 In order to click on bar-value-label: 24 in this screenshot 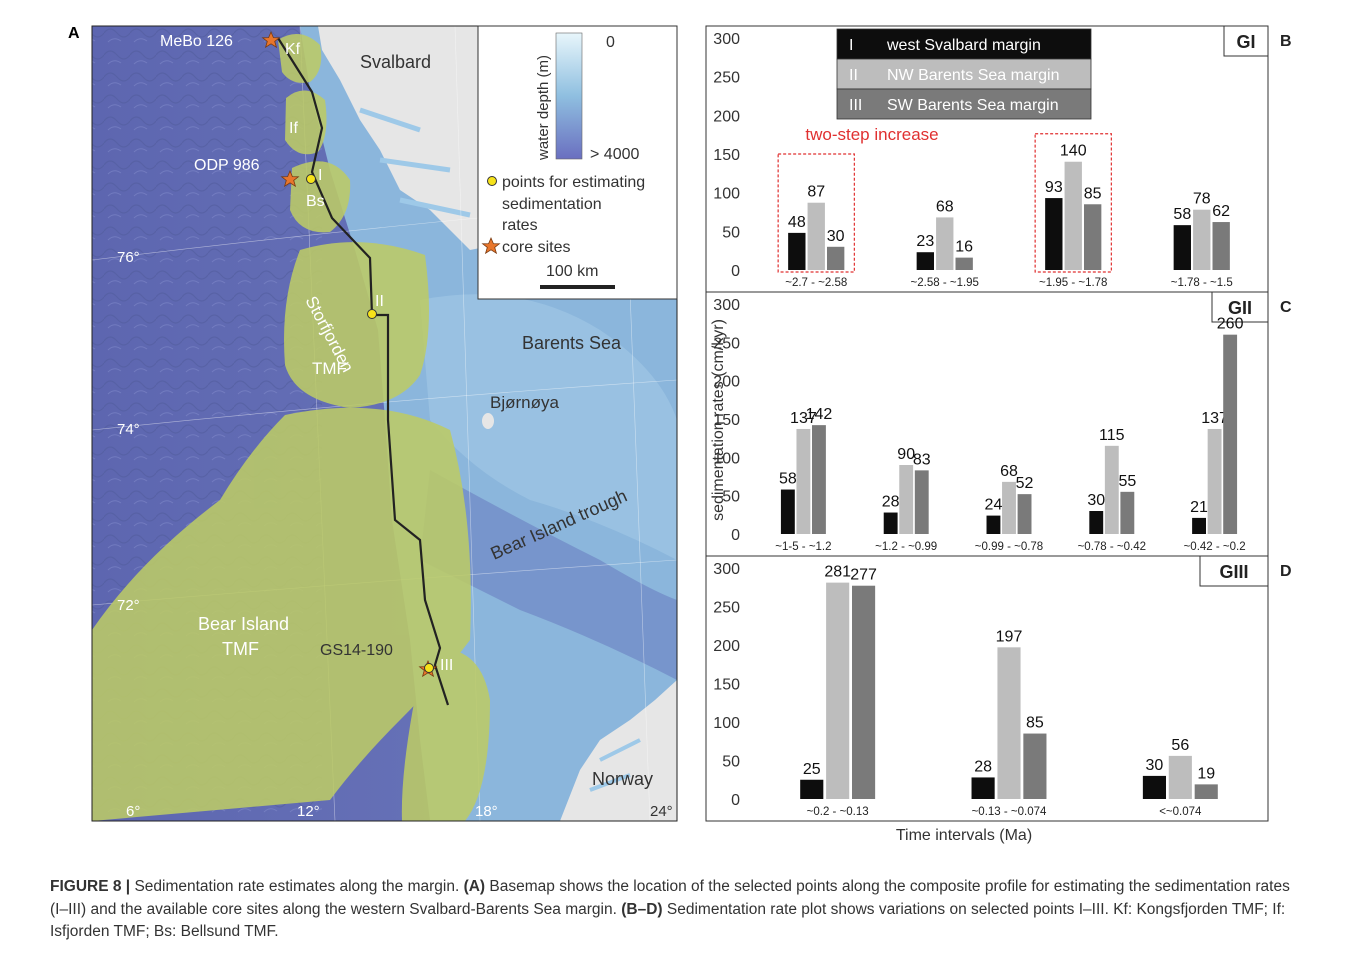, I will do `click(994, 505)`.